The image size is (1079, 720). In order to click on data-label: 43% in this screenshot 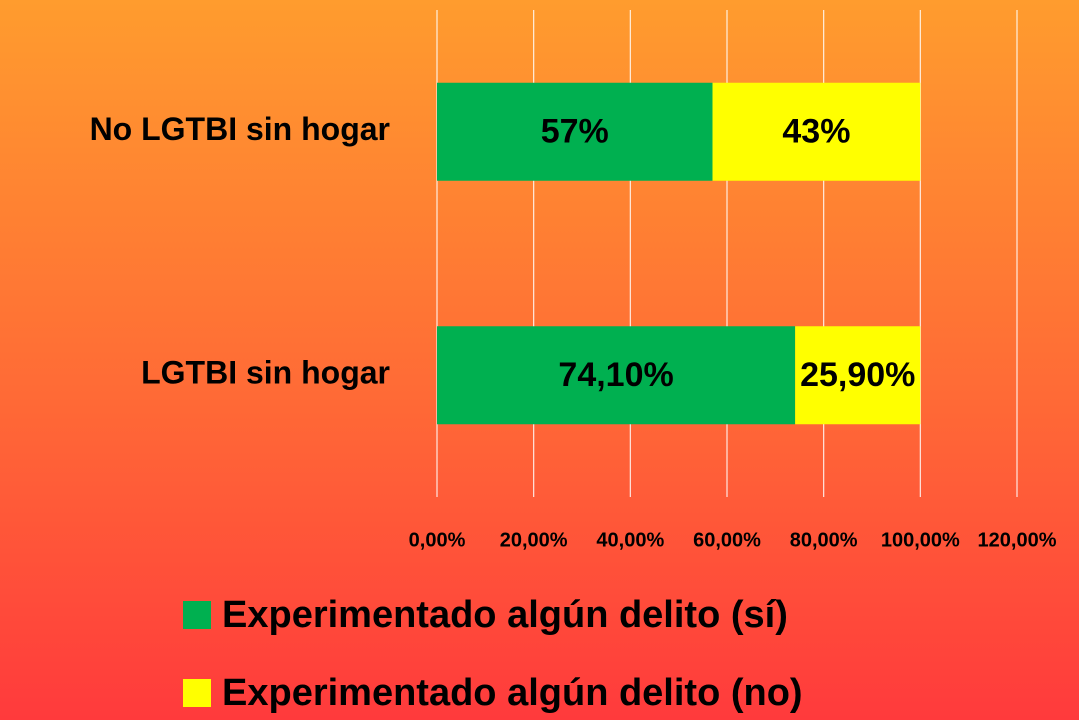, I will do `click(816, 132)`.